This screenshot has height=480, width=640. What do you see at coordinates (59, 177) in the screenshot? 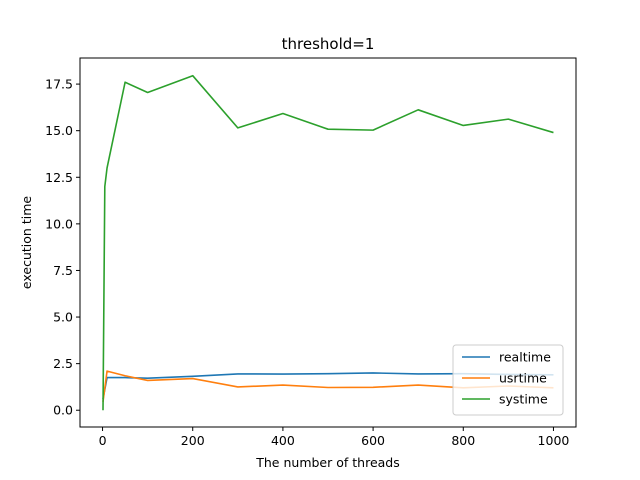
I see `y-tick-label: 12.5` at bounding box center [59, 177].